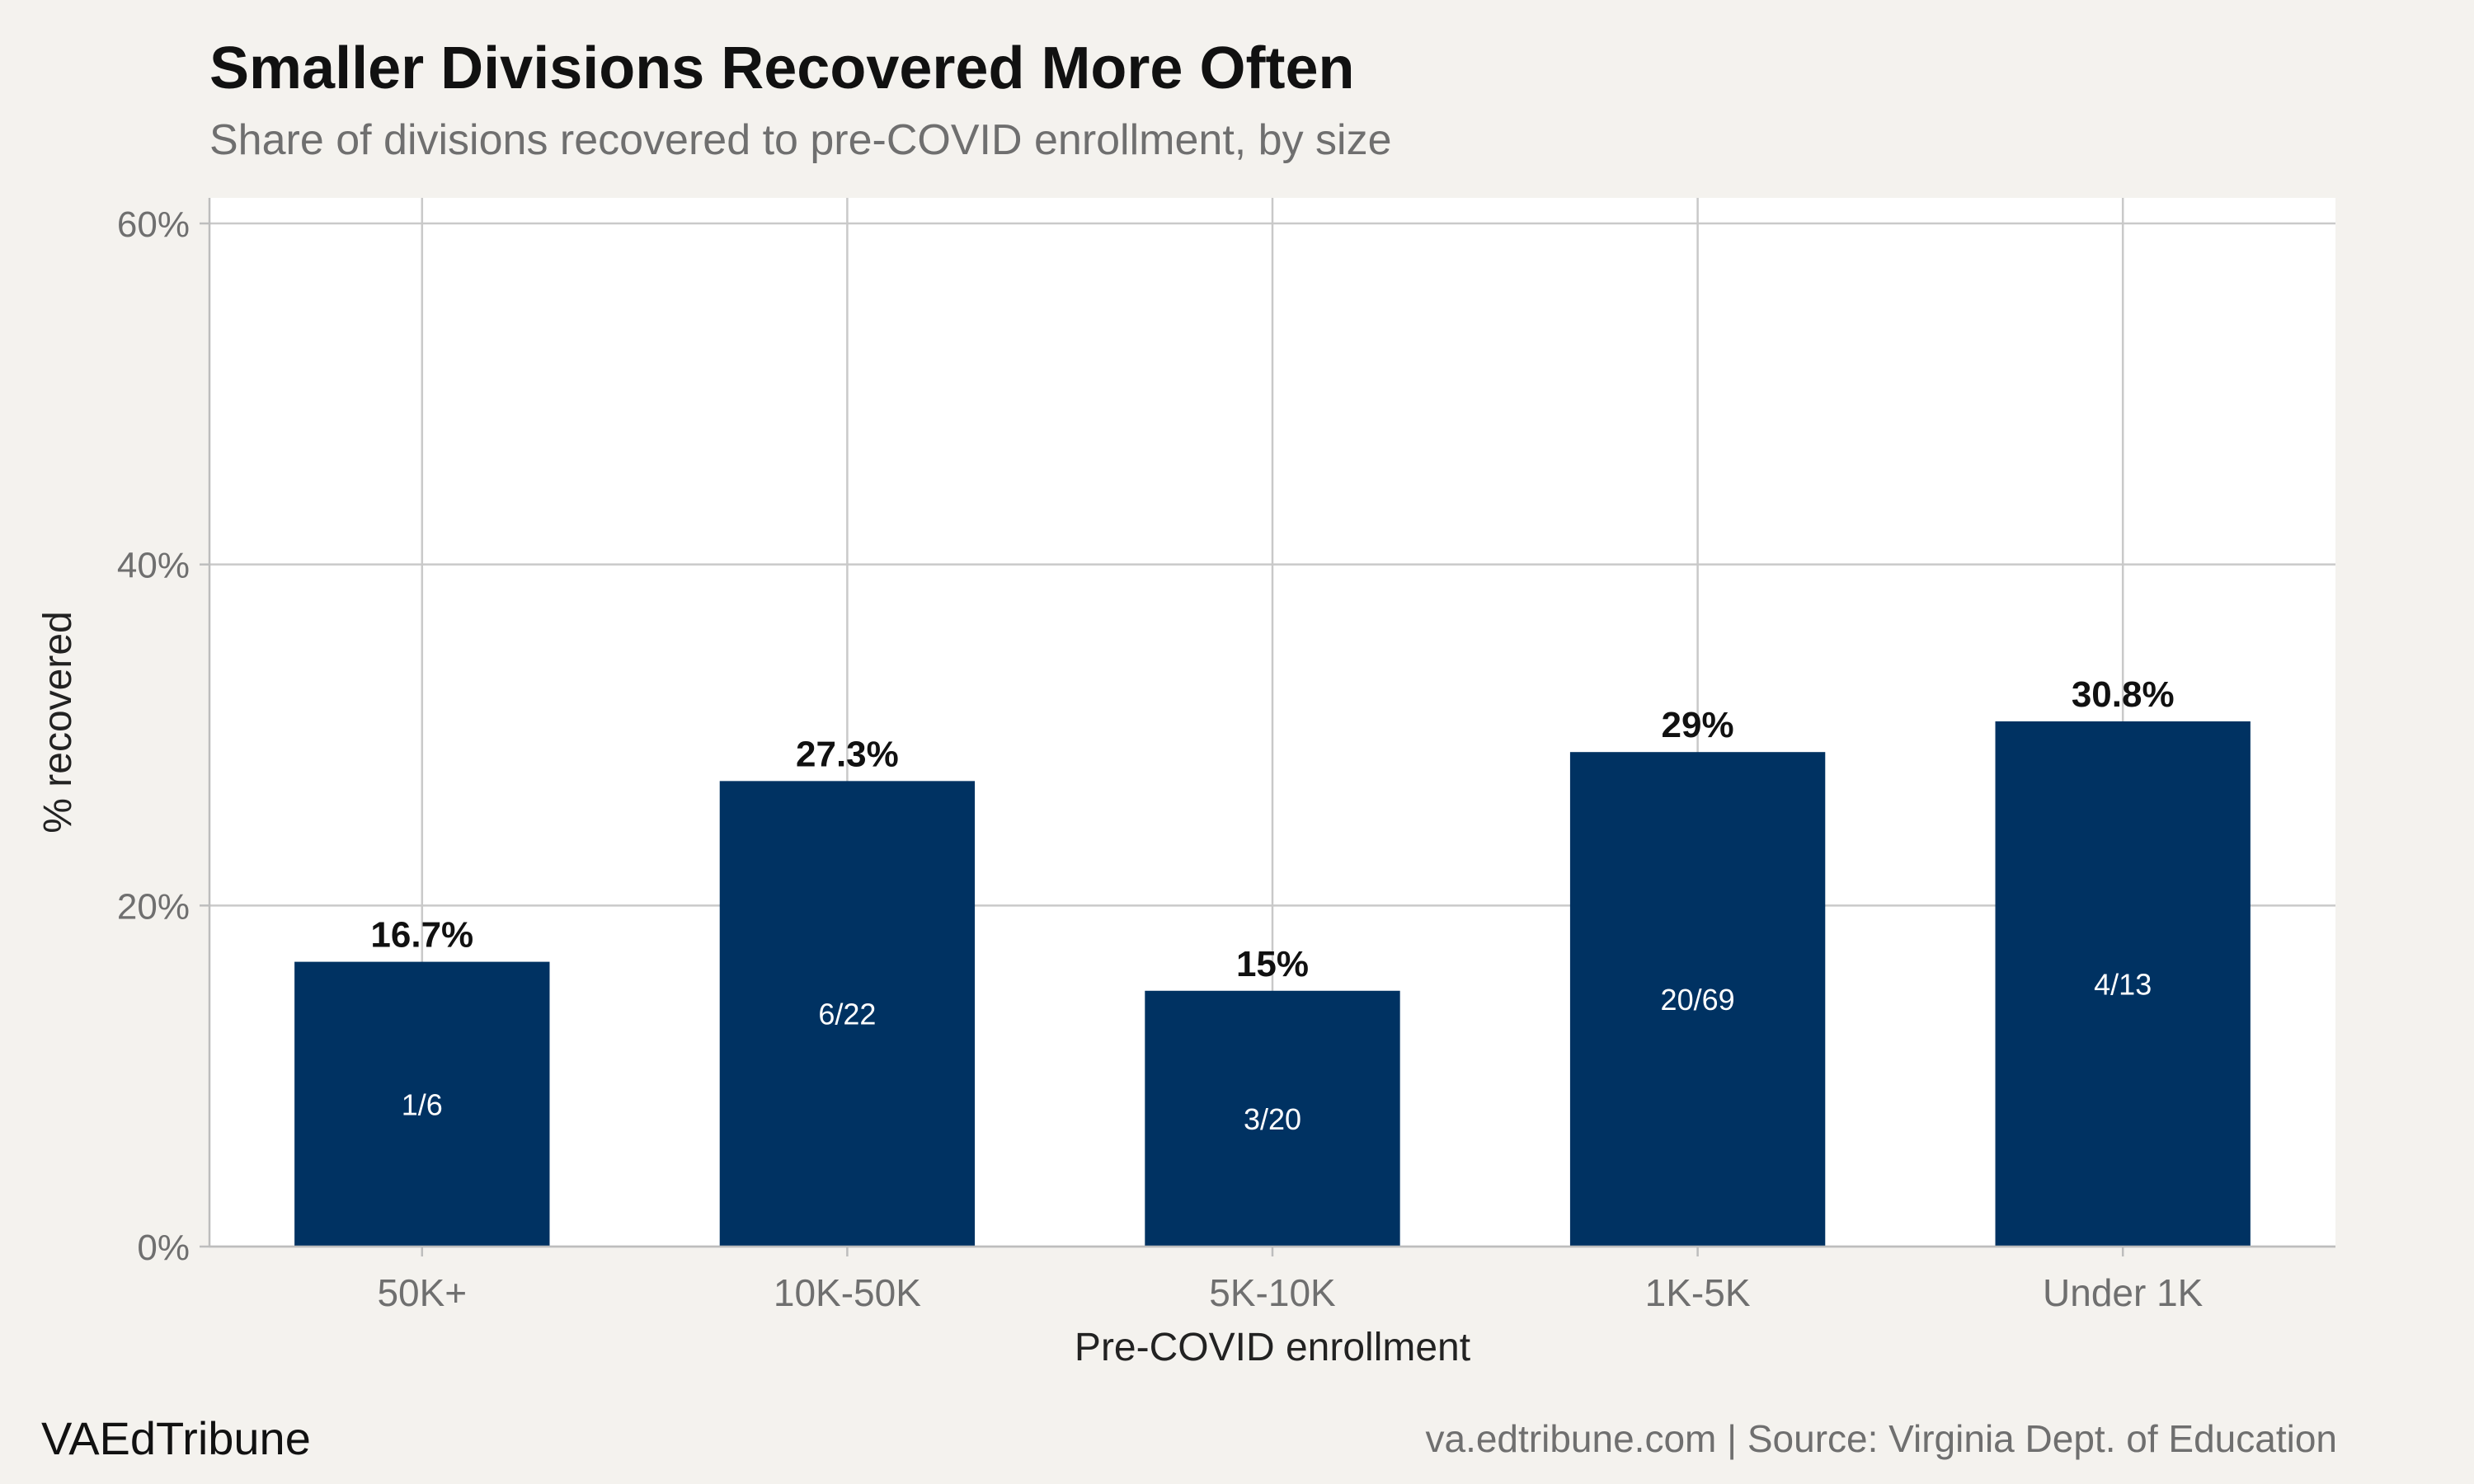 This screenshot has height=1484, width=2474. Describe the element at coordinates (1272, 1292) in the screenshot. I see `x-tick-label: 5K-10K` at that location.